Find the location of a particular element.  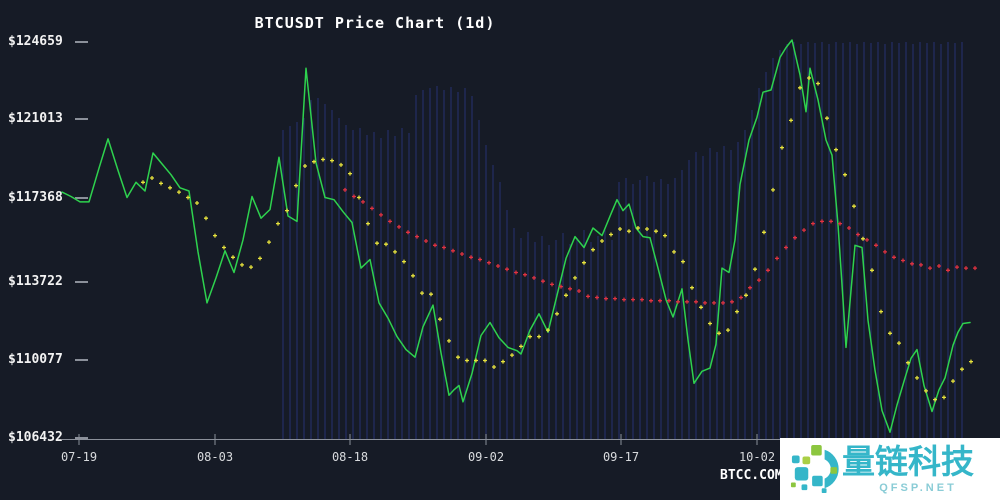

x-axis-label: 10-02 is located at coordinates (757, 457).